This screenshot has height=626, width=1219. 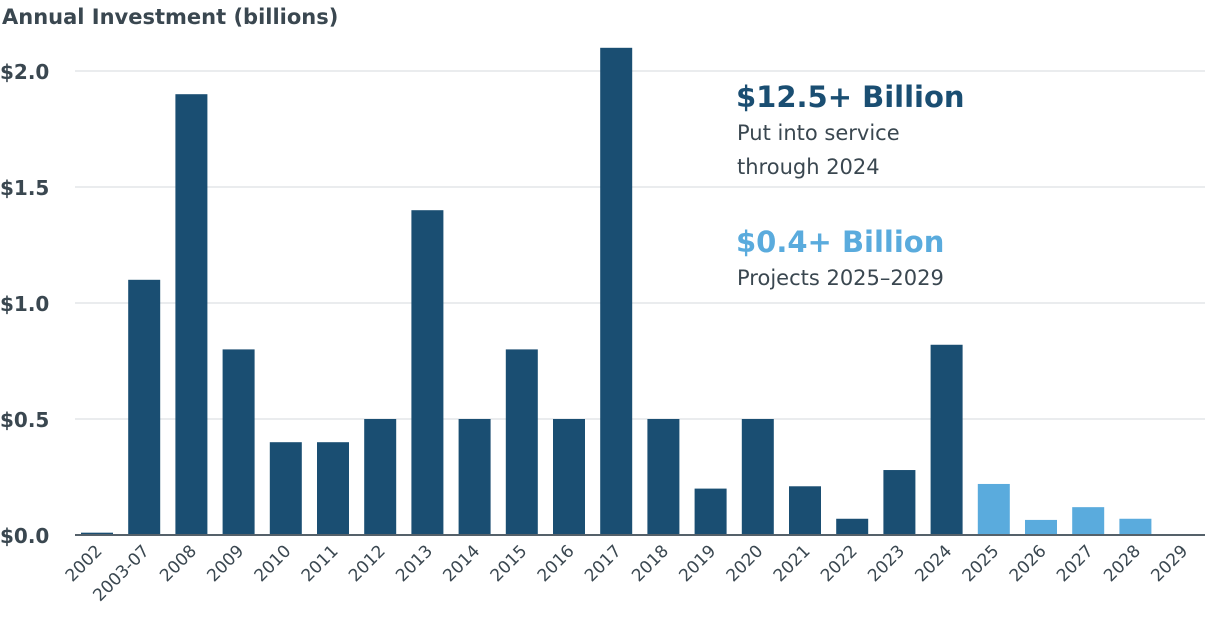 I want to click on bar-2016, so click(x=569, y=477).